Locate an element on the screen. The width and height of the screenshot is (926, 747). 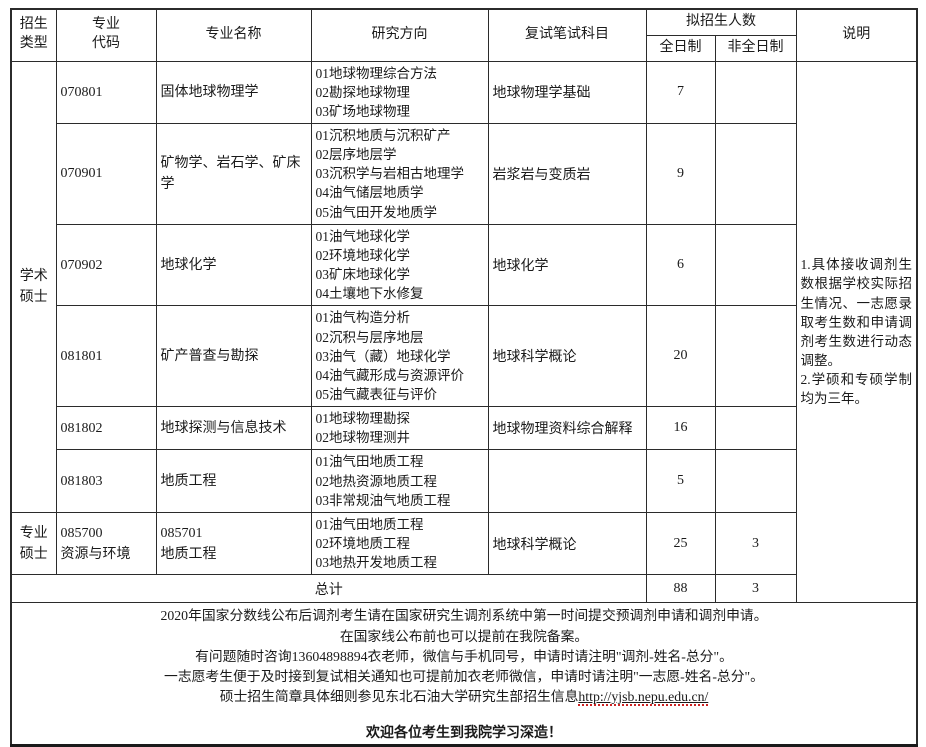
major-cell: 矿产普查与勘探 is located at coordinates (233, 356).